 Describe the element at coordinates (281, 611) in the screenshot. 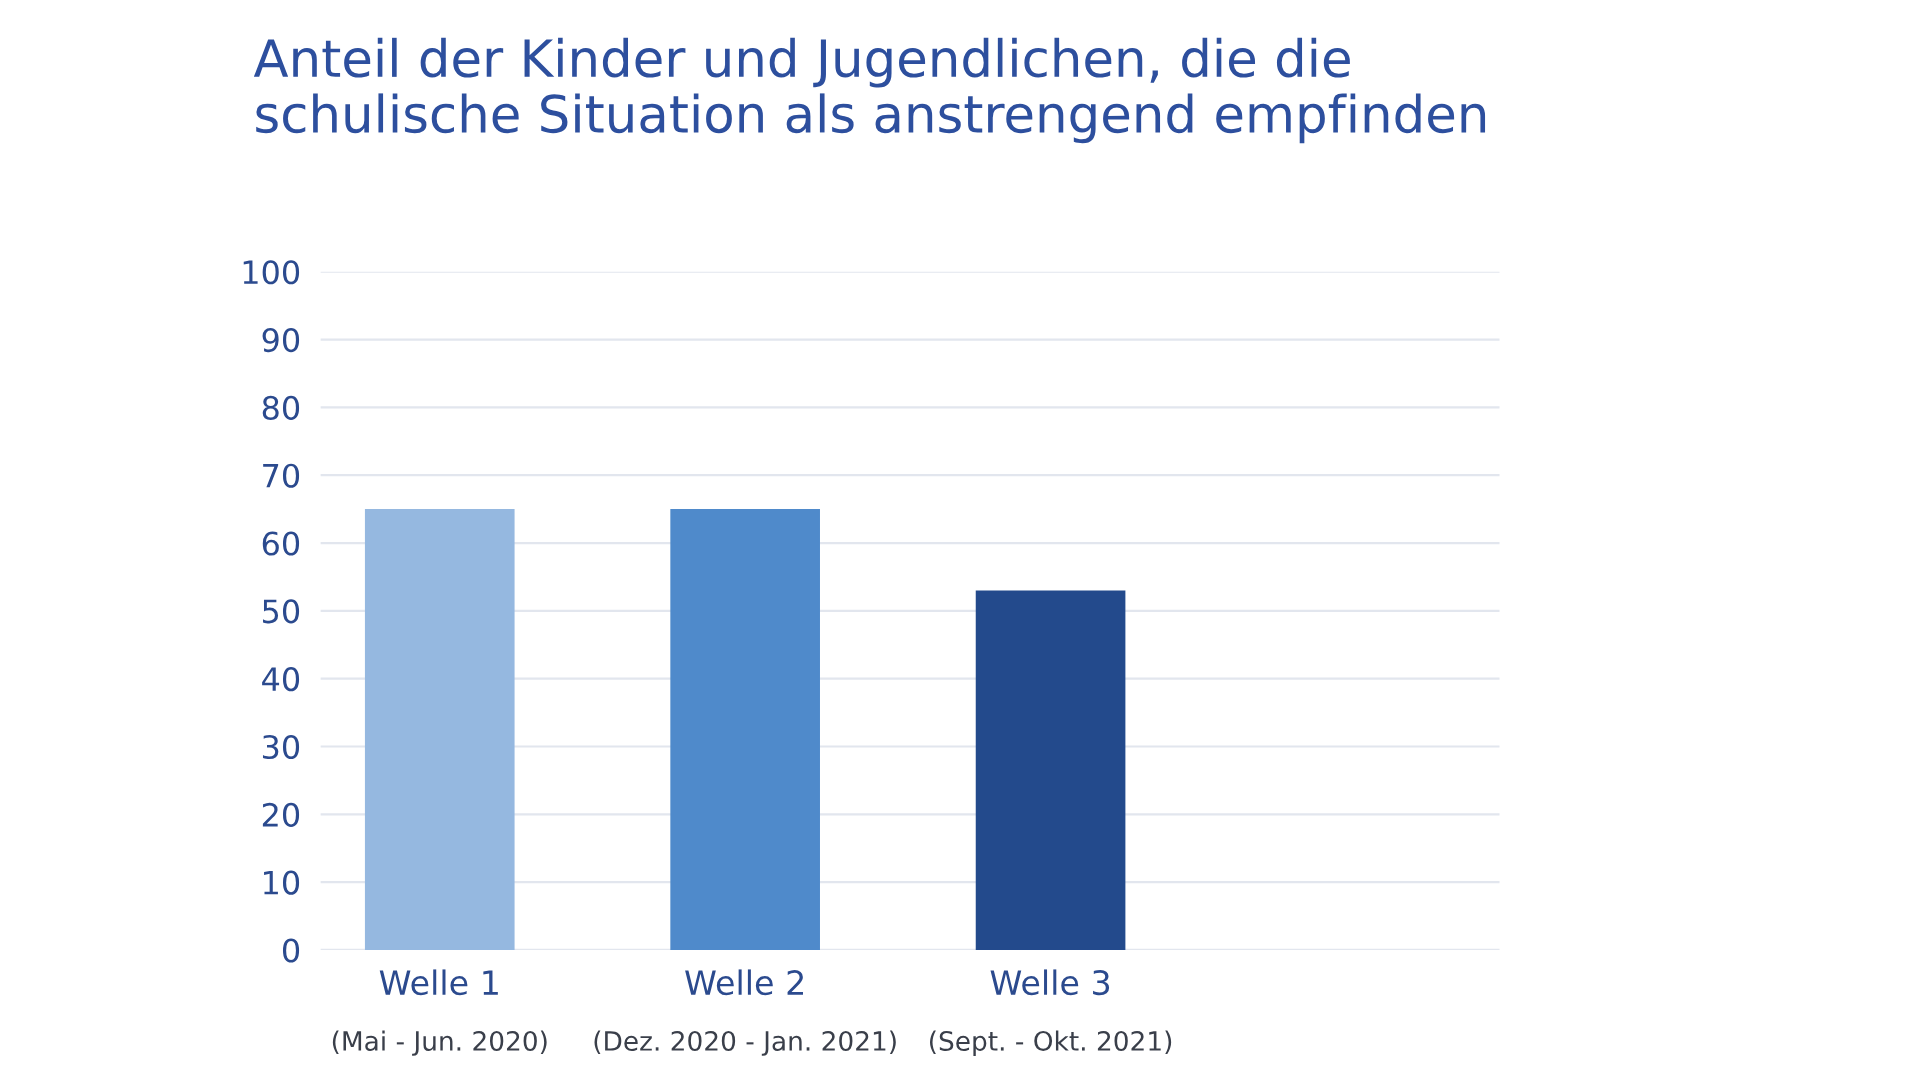

I see `y-tick-label: 50` at that location.